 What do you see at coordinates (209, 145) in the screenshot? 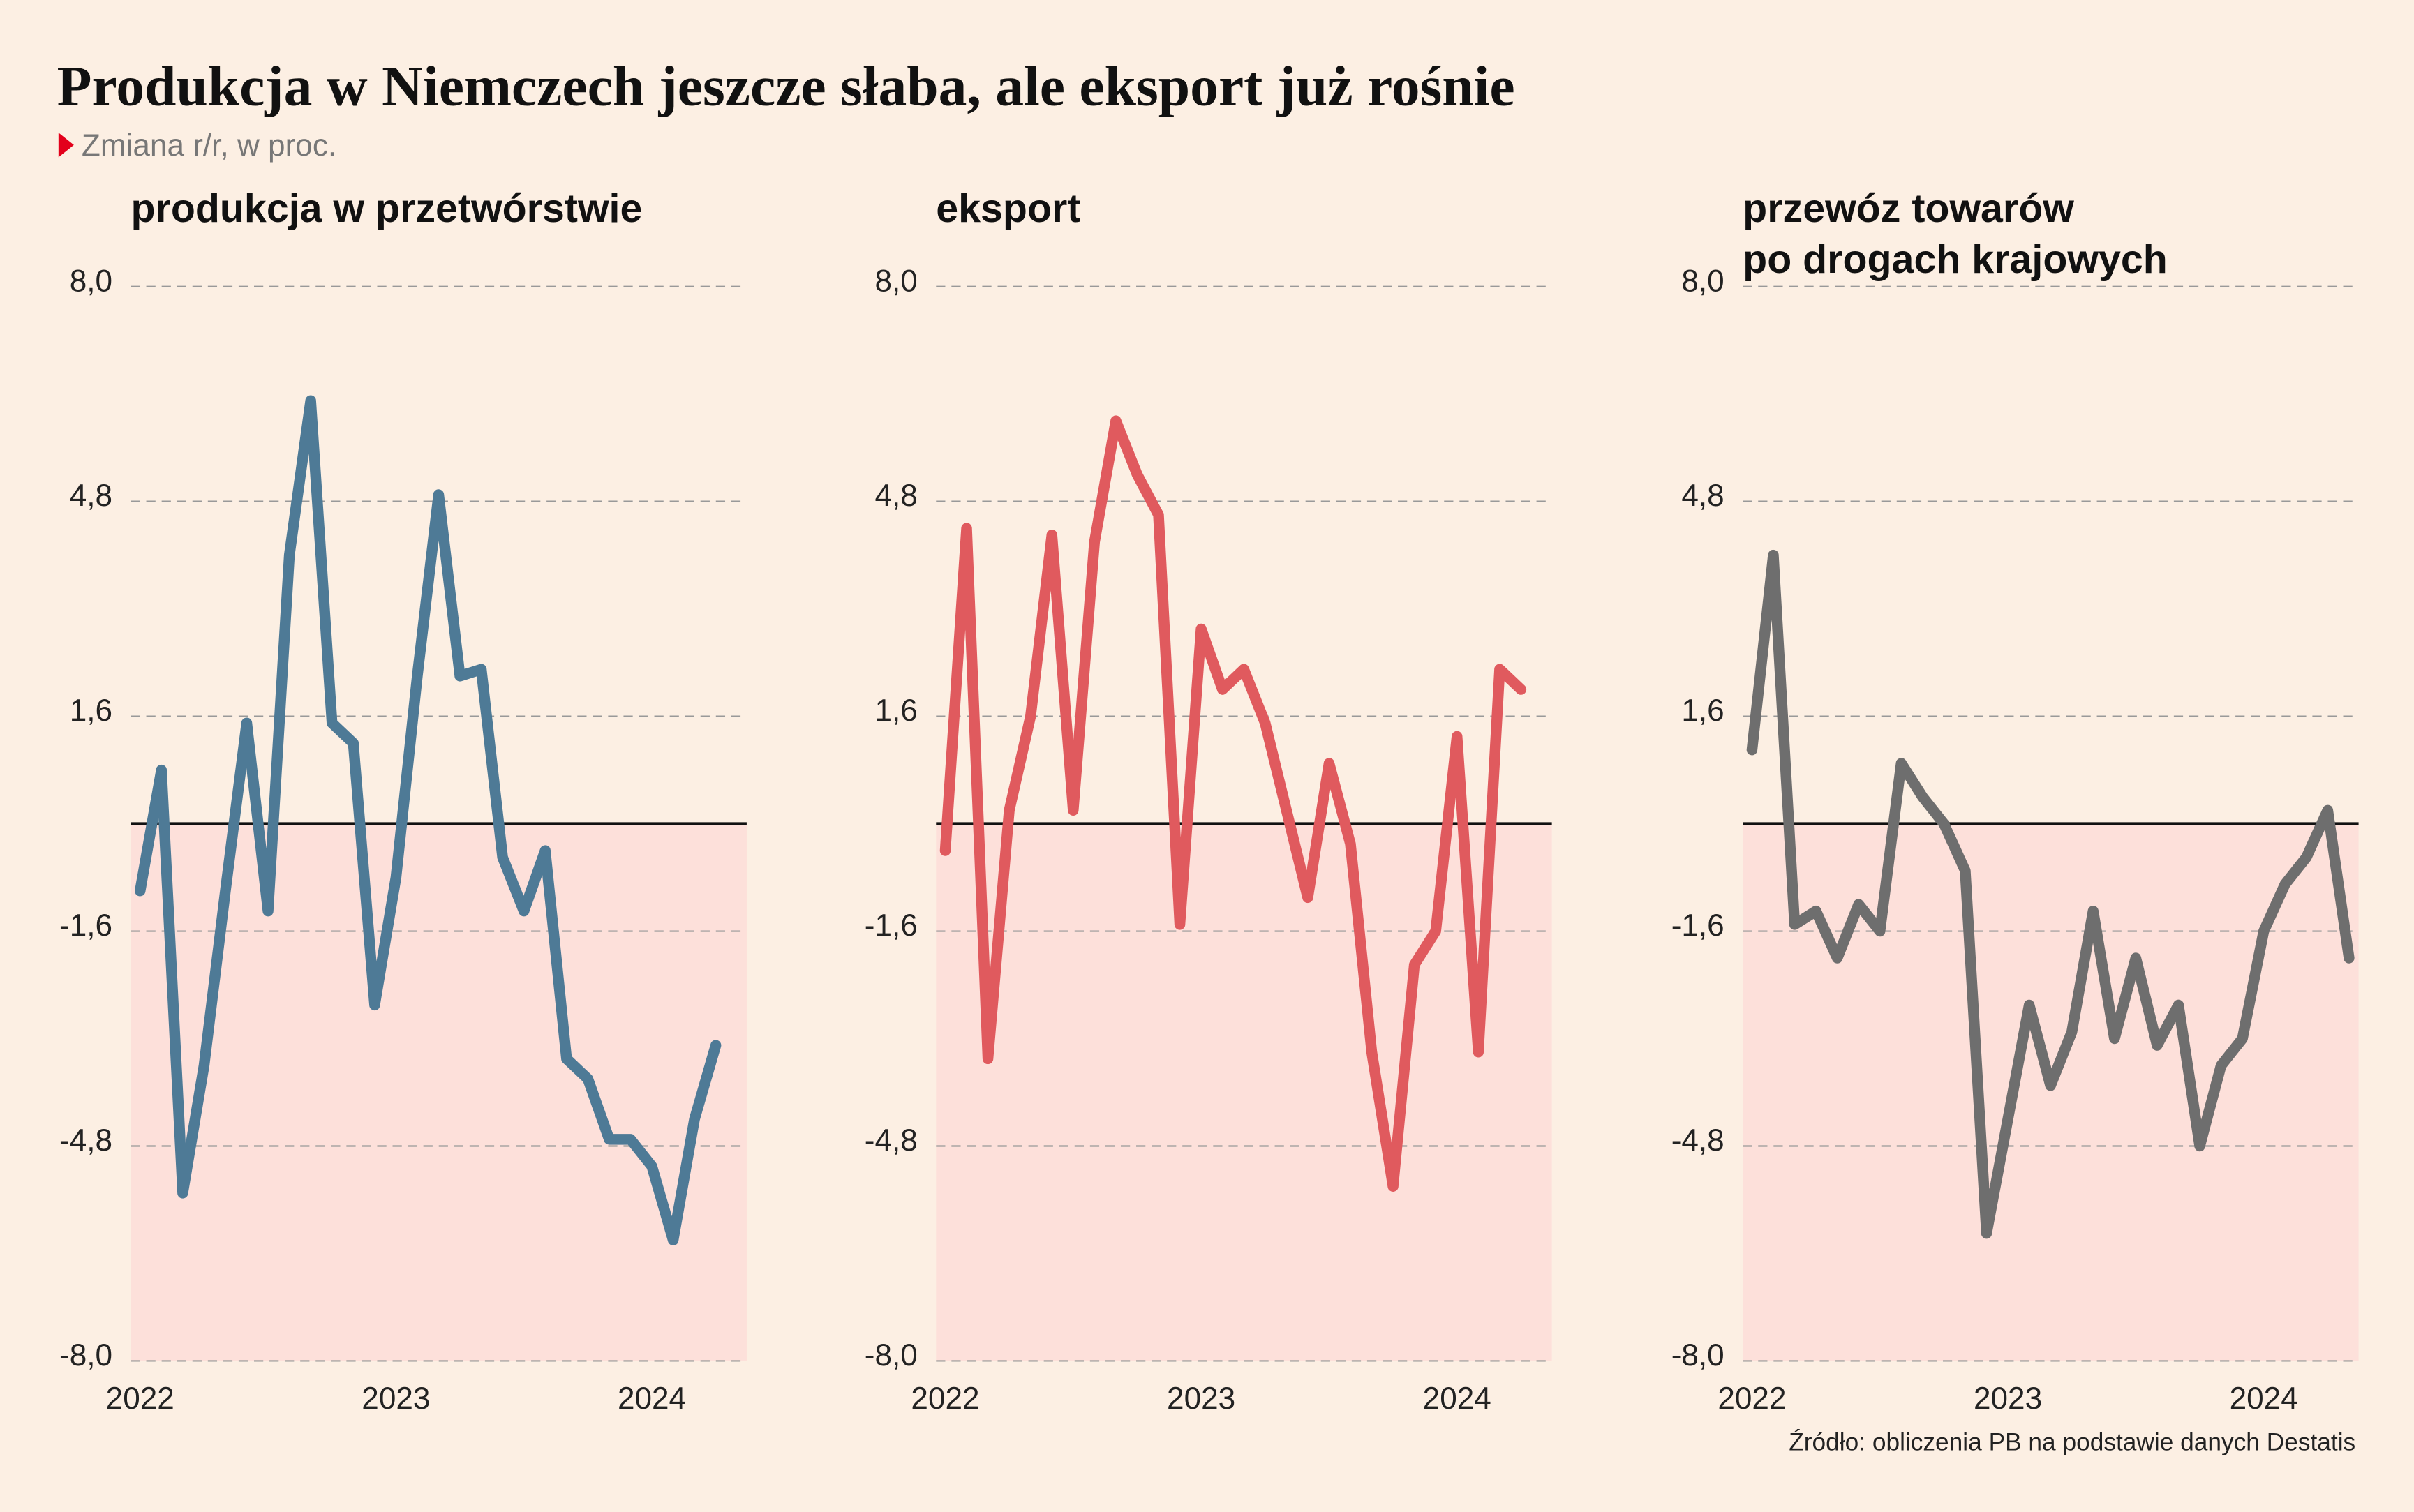
I see `subtitle: Zmiana r/r, w proc.` at bounding box center [209, 145].